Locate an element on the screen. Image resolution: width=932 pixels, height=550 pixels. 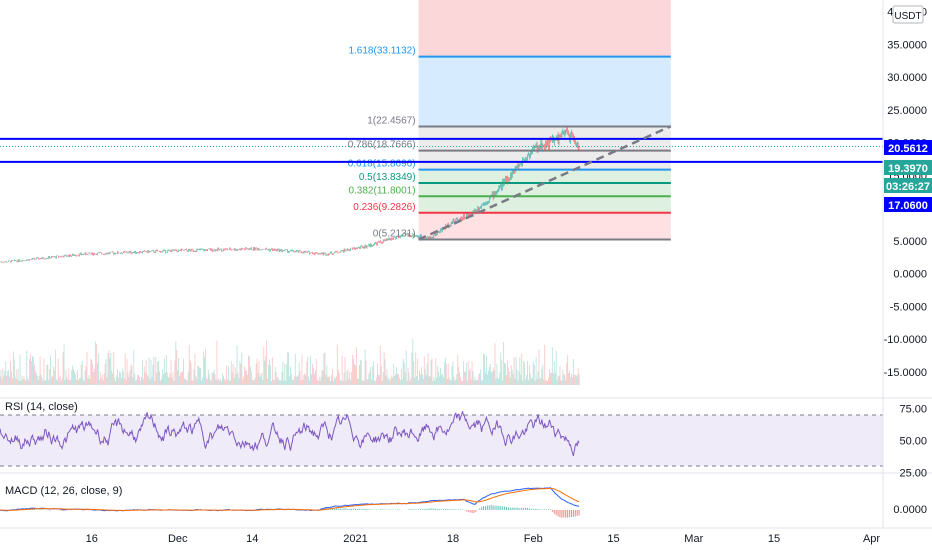
rsi-band is located at coordinates (441, 440).